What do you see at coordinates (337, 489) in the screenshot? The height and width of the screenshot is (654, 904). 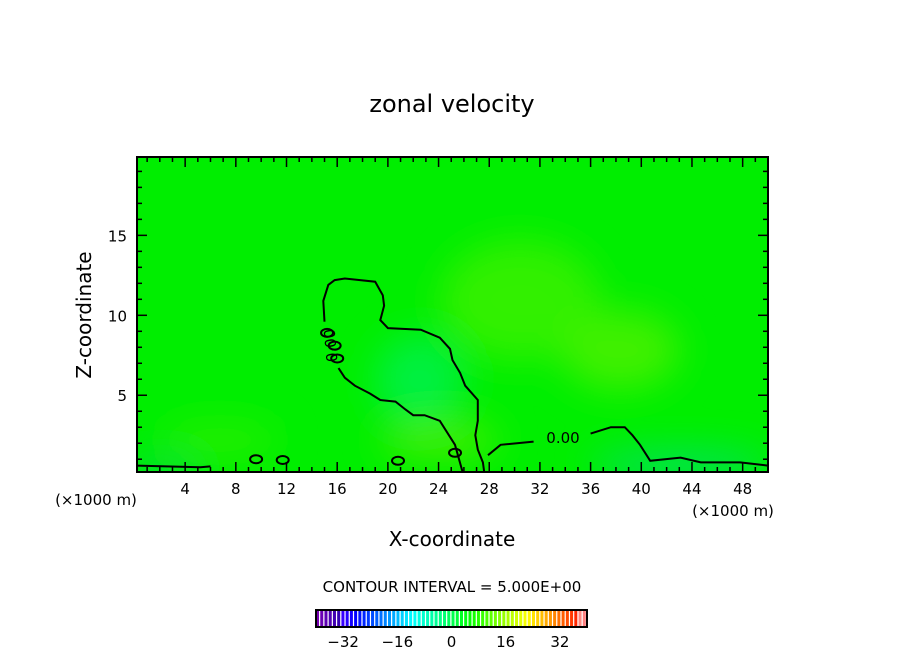 I see `x-tick-label: 16` at bounding box center [337, 489].